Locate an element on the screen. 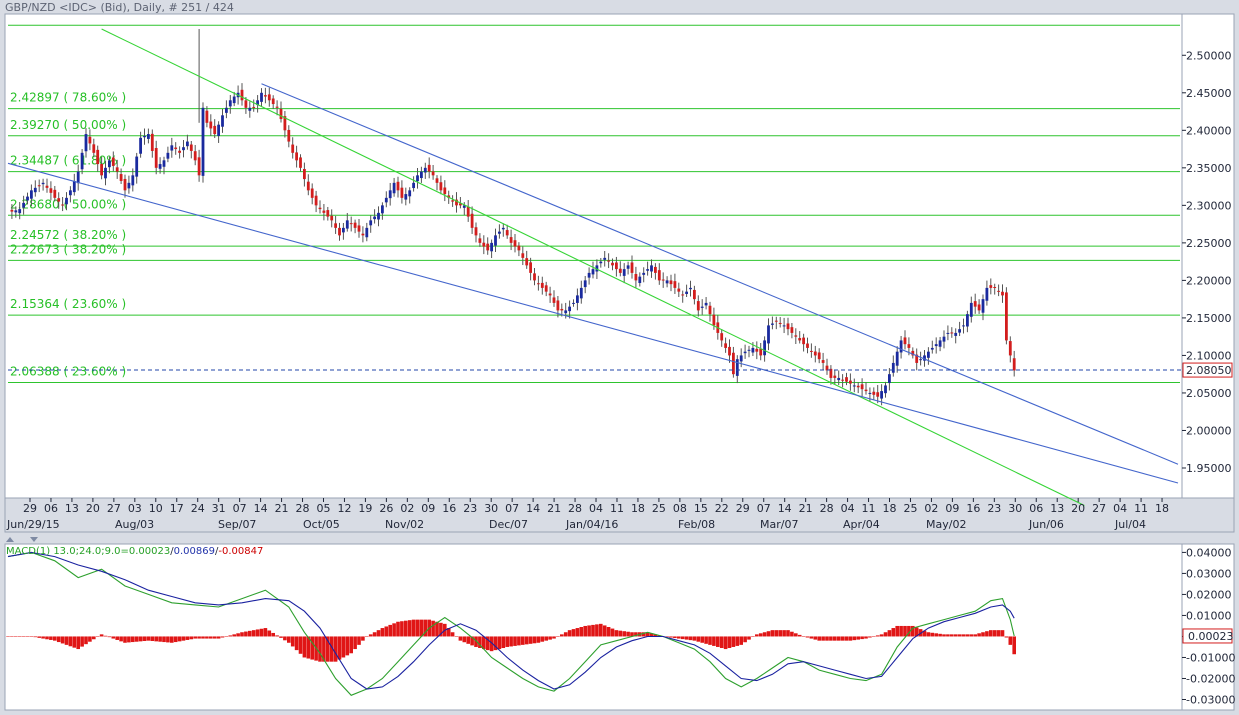  panel-collapse-down-icon is located at coordinates (34, 539).